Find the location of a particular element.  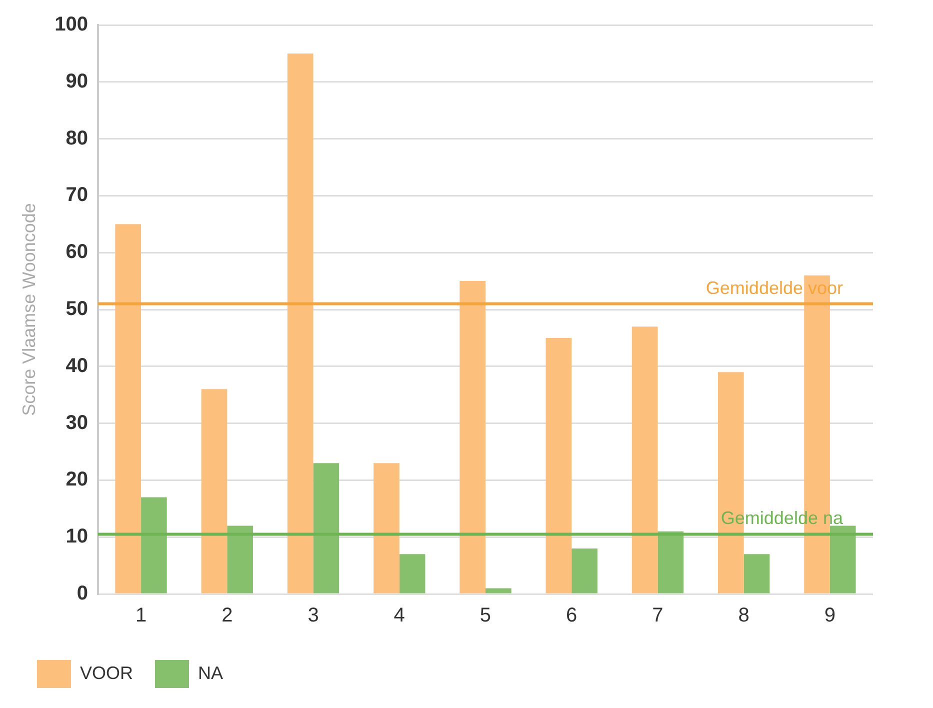

y-tick-label: 70 is located at coordinates (77, 195).